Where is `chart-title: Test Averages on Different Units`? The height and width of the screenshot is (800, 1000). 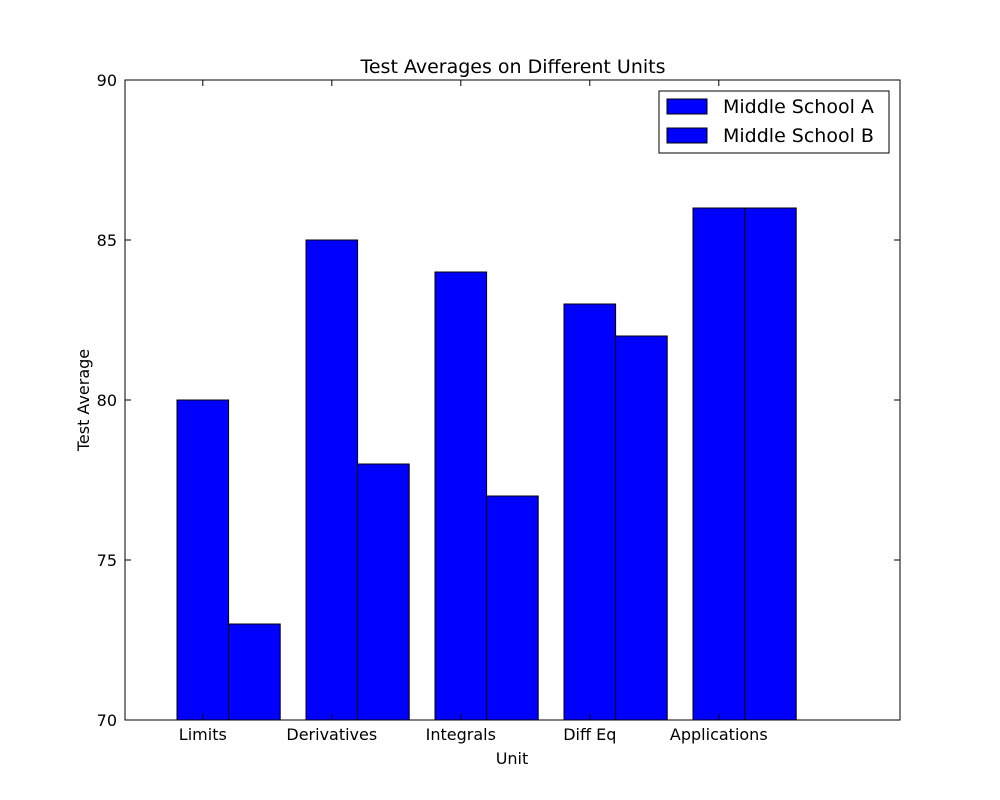 chart-title: Test Averages on Different Units is located at coordinates (512, 67).